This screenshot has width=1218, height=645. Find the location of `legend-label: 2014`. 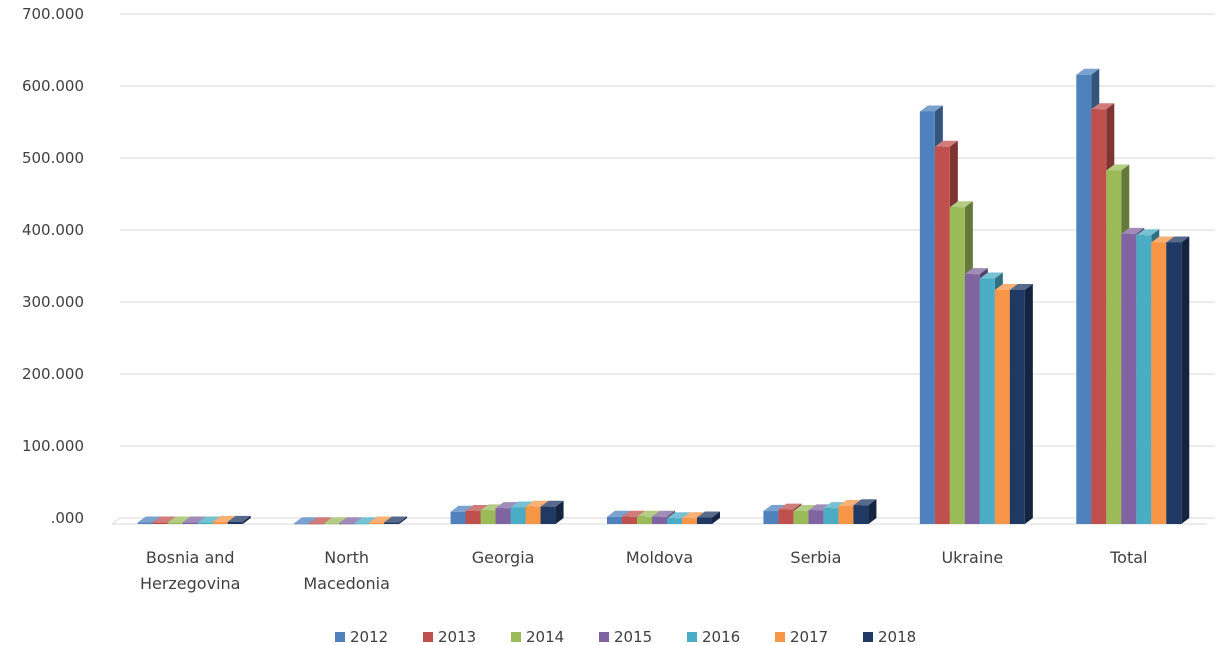

legend-label: 2014 is located at coordinates (545, 636).